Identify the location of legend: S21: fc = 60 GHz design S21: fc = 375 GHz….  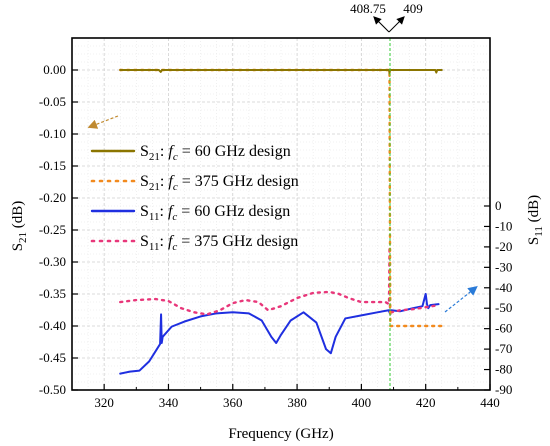
(194, 198).